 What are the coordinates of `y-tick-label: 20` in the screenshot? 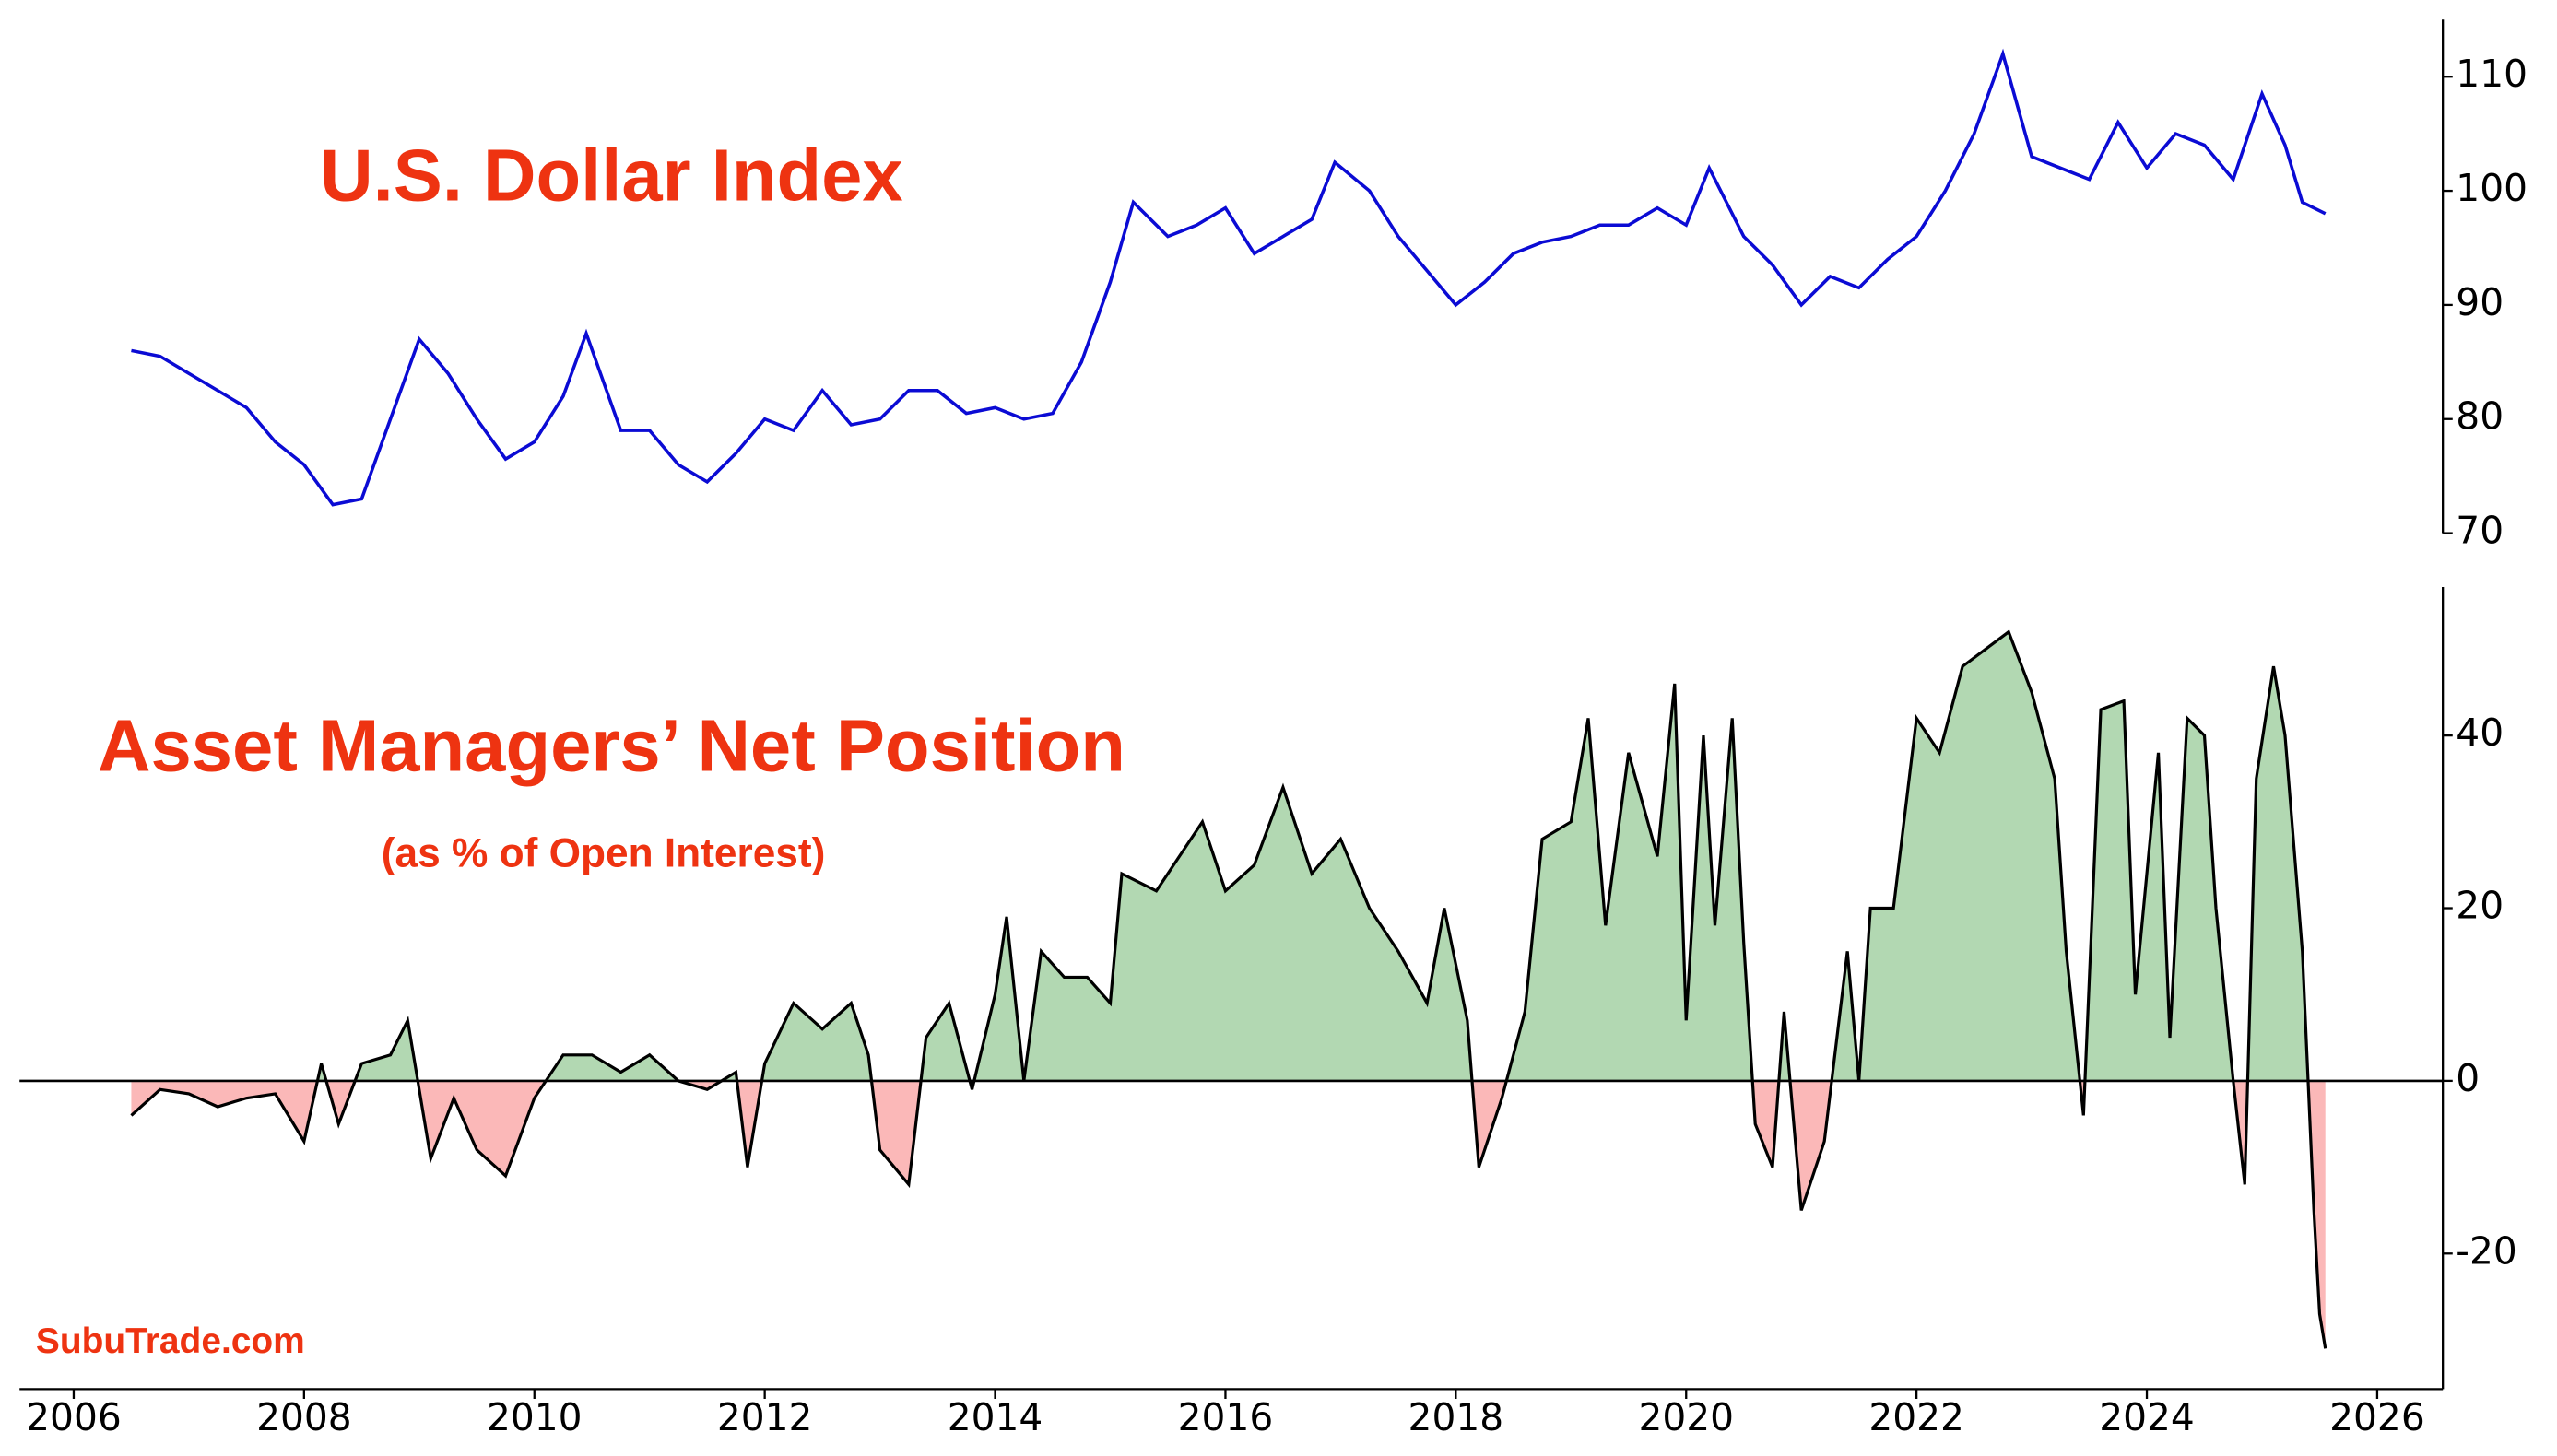 It's located at (2480, 906).